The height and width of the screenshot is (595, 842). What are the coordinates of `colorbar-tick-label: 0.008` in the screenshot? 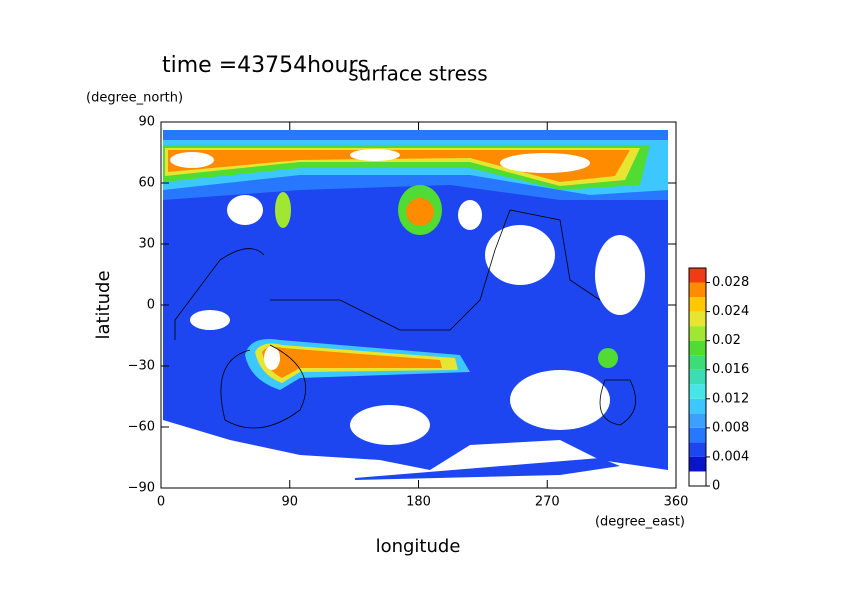 It's located at (730, 427).